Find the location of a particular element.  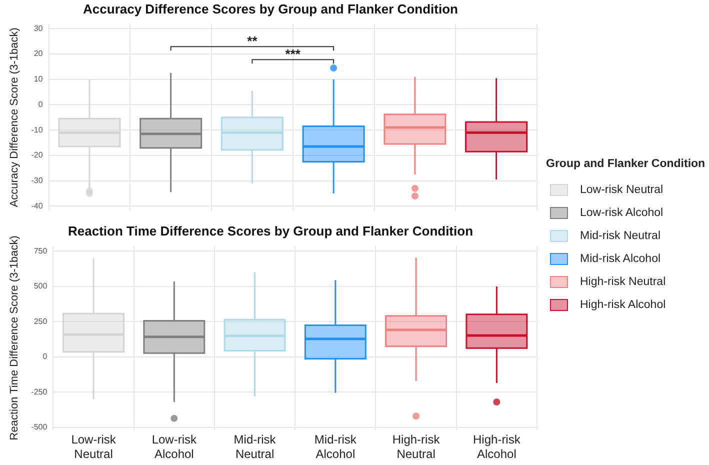

annotation: *** is located at coordinates (293, 54).